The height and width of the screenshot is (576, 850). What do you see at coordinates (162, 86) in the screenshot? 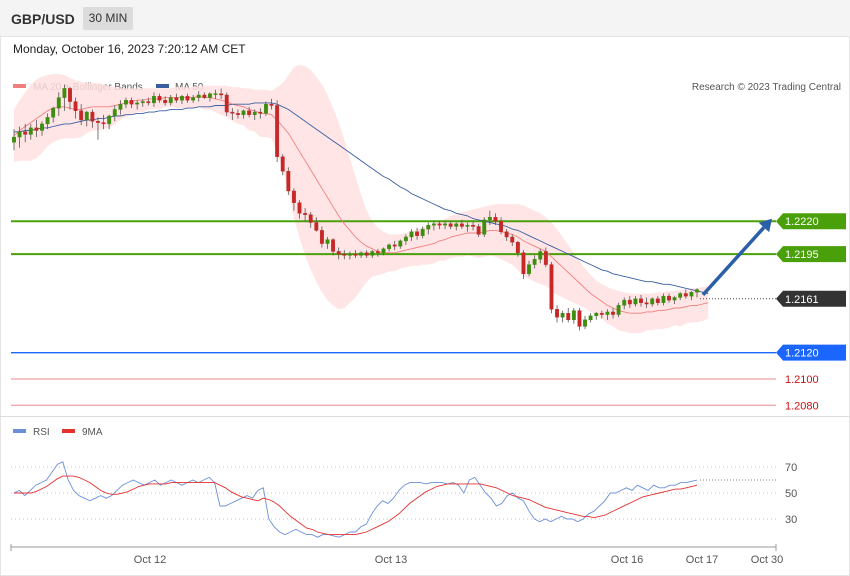
I see `ma50-legend-swatch` at bounding box center [162, 86].